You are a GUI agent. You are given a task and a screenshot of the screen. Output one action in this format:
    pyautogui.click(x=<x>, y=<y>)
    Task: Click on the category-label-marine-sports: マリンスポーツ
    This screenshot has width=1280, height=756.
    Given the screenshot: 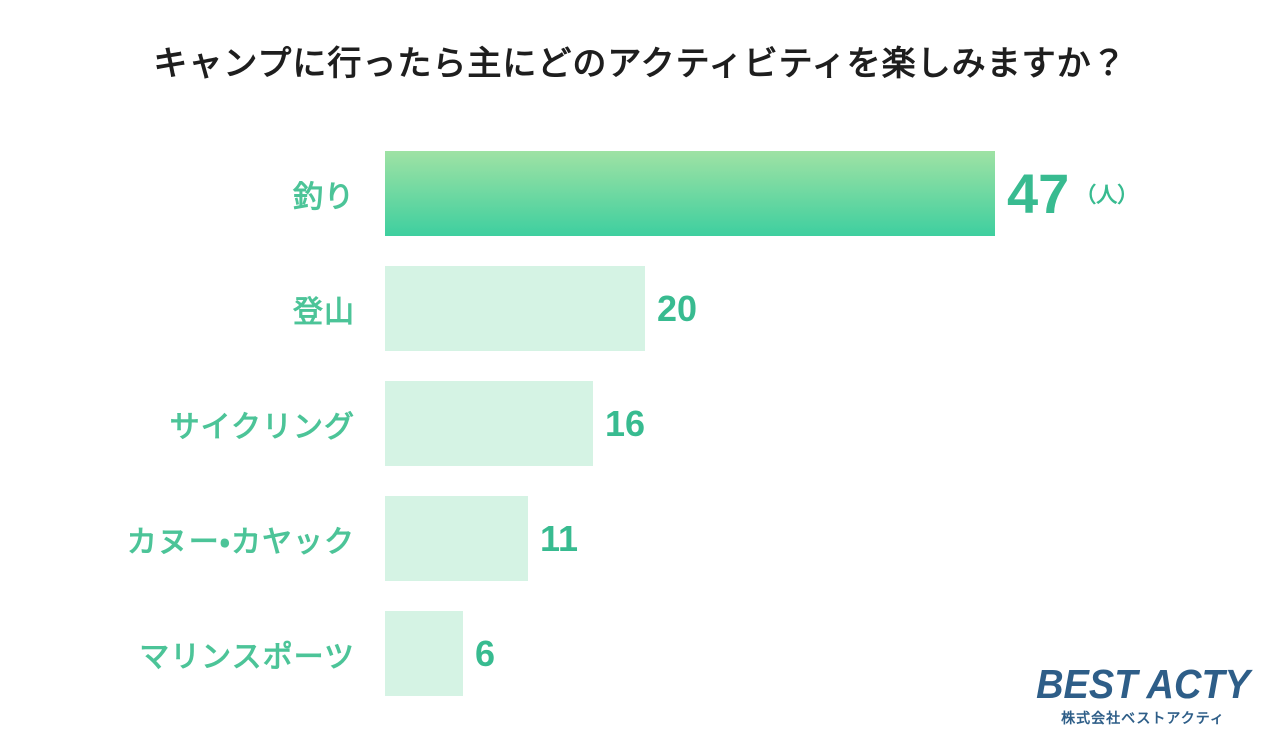 What is the action you would take?
    pyautogui.click(x=247, y=657)
    